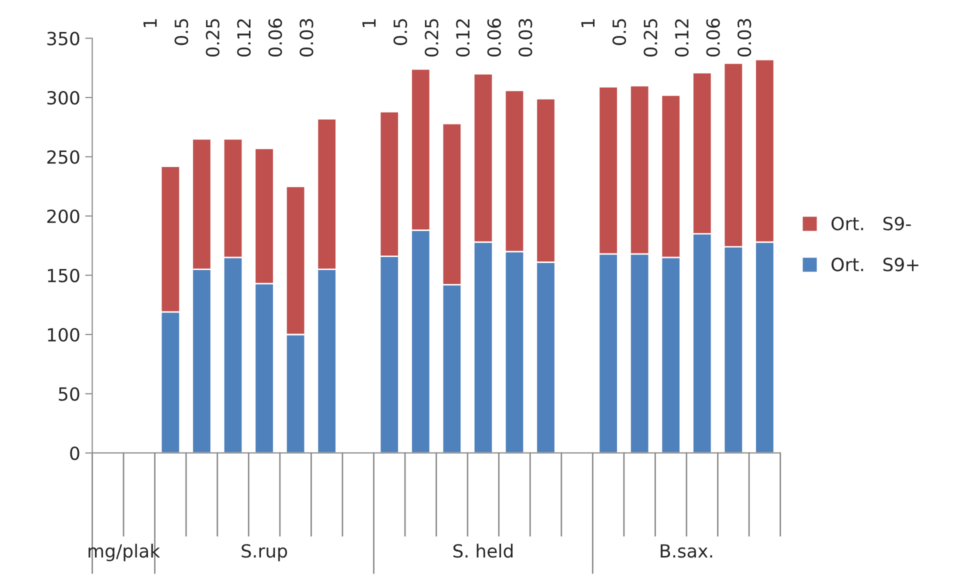  Describe the element at coordinates (265, 553) in the screenshot. I see `text: S.rup` at that location.